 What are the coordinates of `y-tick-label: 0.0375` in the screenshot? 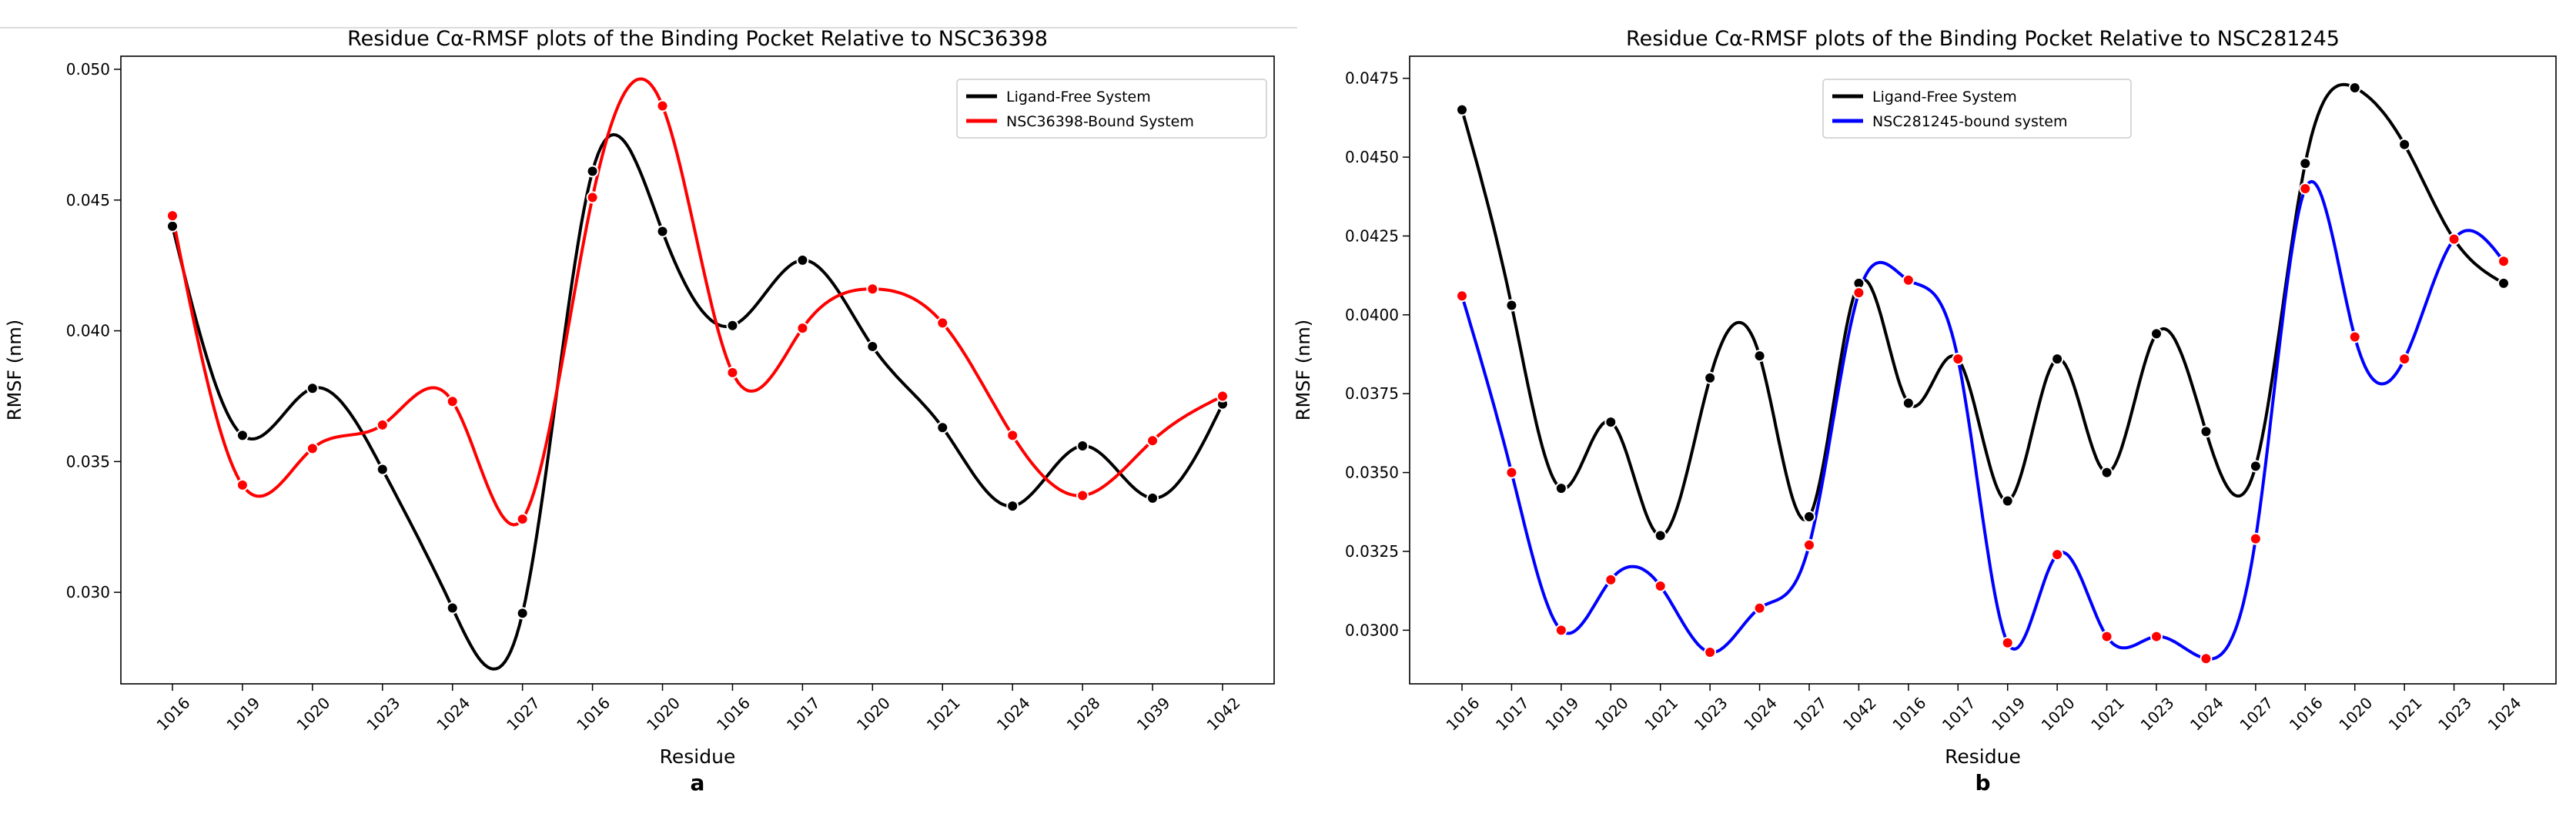 It's located at (1372, 393).